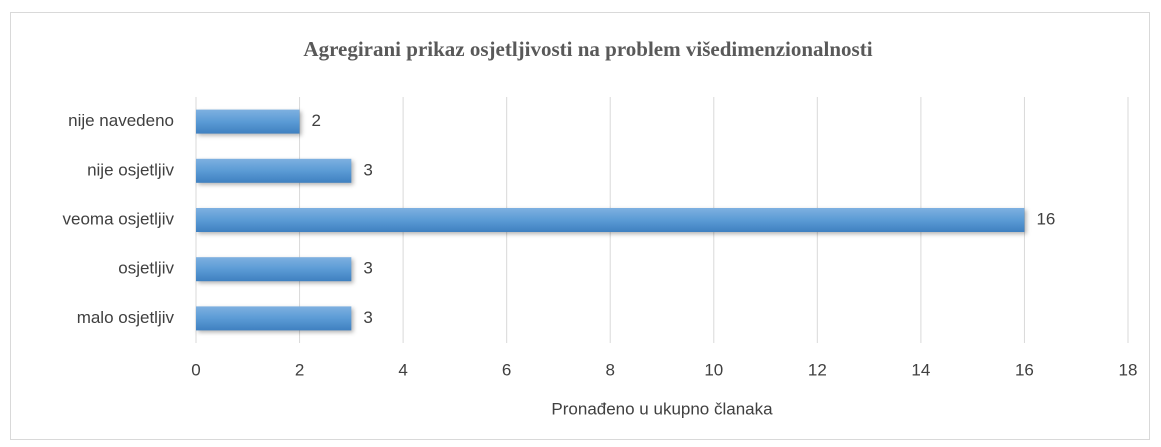 This screenshot has width=1161, height=447. What do you see at coordinates (126, 317) in the screenshot?
I see `y-tick-label: malo osjetljiv` at bounding box center [126, 317].